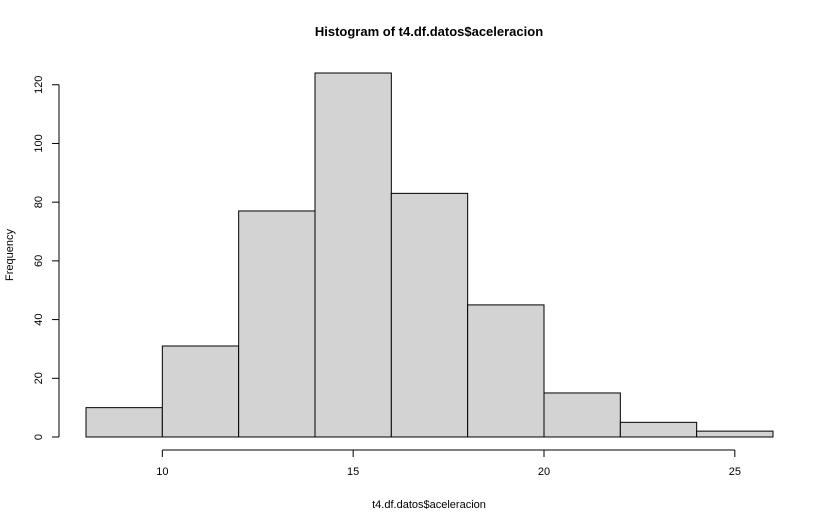 The width and height of the screenshot is (831, 526). I want to click on chart-title: Histogram of t4.df.datos$aceleracion, so click(429, 31).